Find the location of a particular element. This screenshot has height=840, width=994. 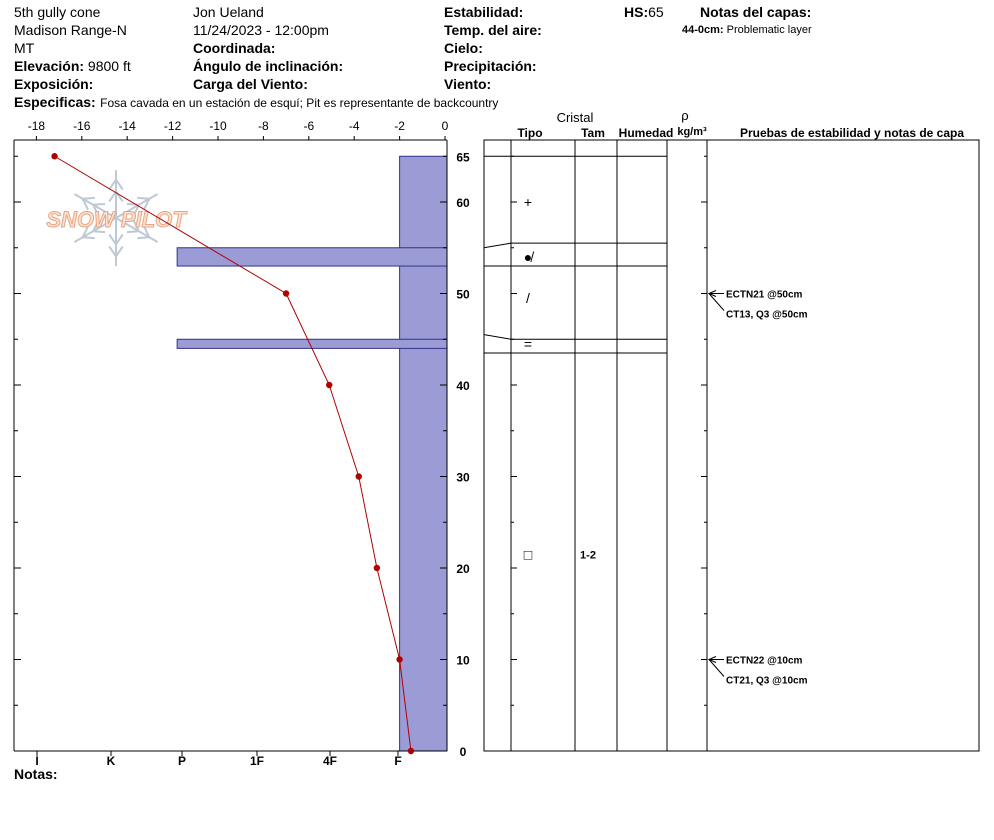

exposure-label: Exposición: is located at coordinates (54, 84).